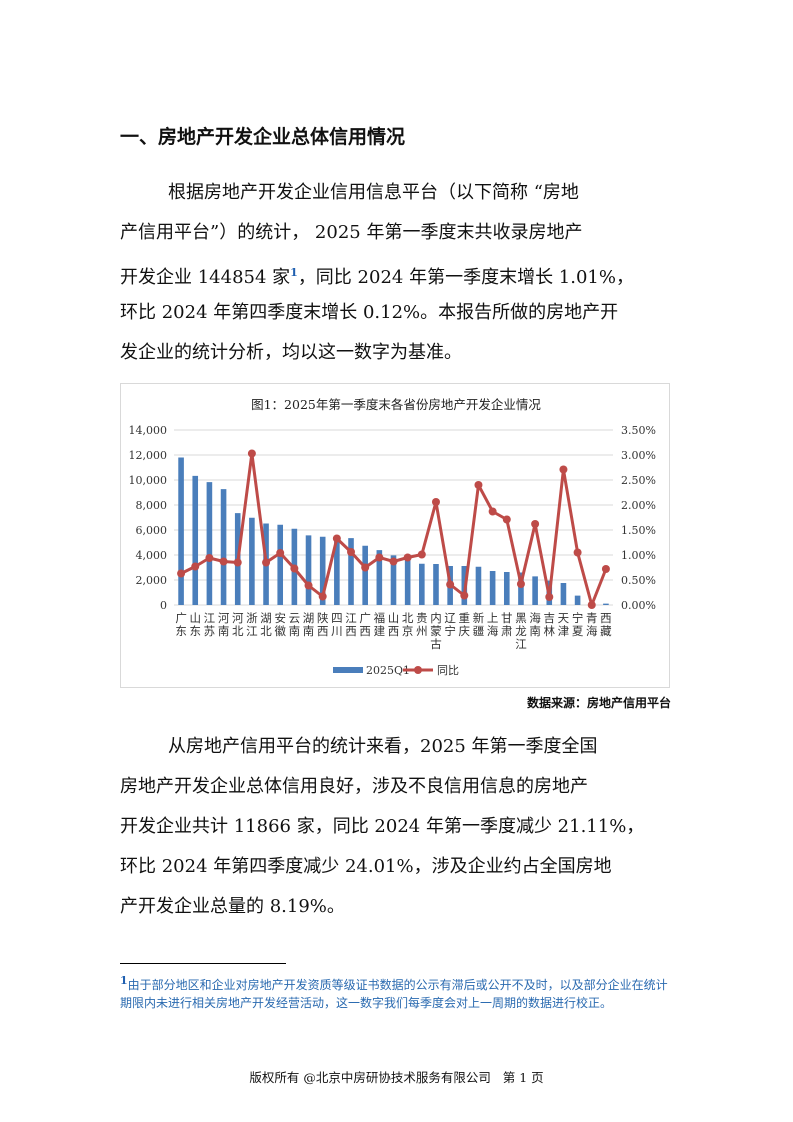 The height and width of the screenshot is (1122, 793). I want to click on bar-西藏, so click(606, 604).